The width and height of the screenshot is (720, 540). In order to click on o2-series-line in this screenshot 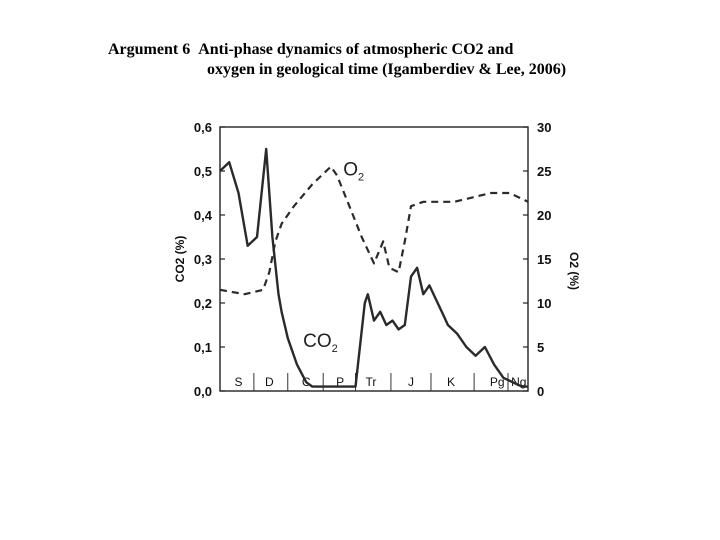, I will do `click(374, 230)`.